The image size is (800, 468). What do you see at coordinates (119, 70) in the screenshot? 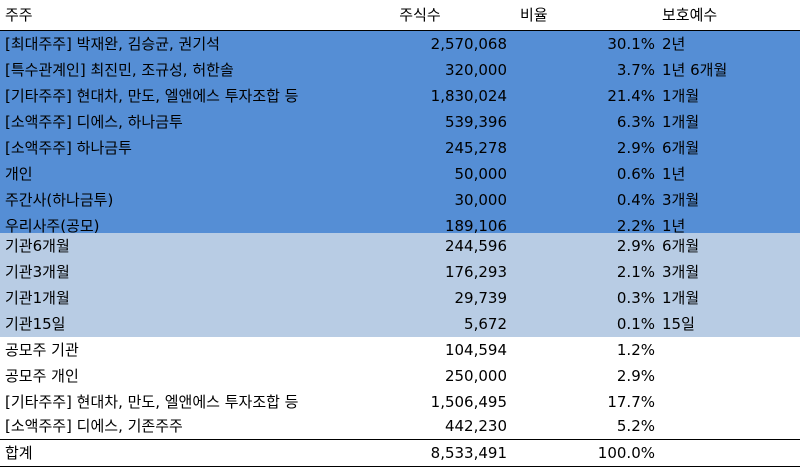
I see `cell-holder: [특수관계인] 최진민, 조규성, 허한솔` at bounding box center [119, 70].